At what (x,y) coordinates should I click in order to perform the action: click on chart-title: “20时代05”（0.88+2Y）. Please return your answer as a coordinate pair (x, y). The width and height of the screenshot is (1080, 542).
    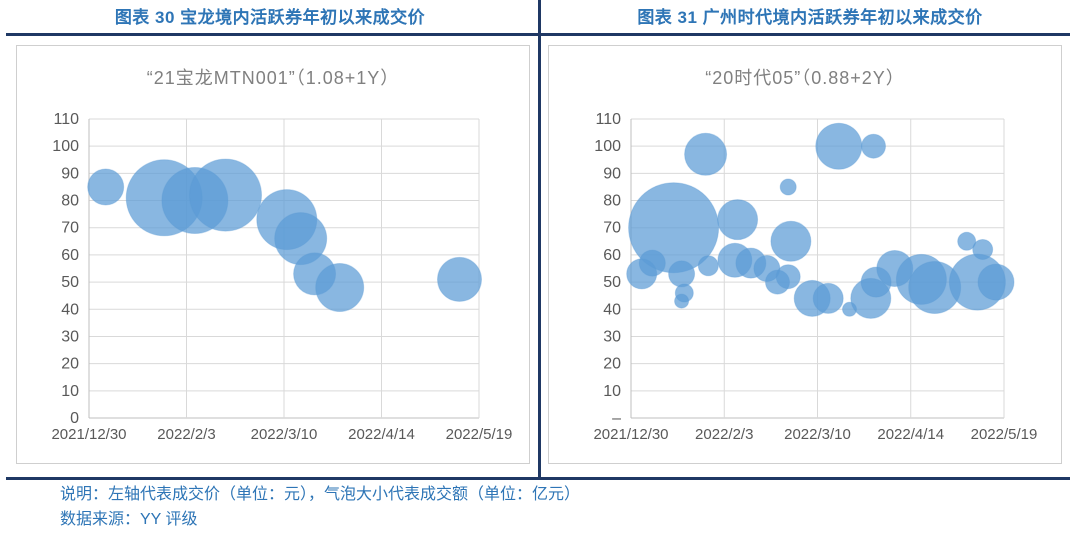
    Looking at the image, I should click on (805, 78).